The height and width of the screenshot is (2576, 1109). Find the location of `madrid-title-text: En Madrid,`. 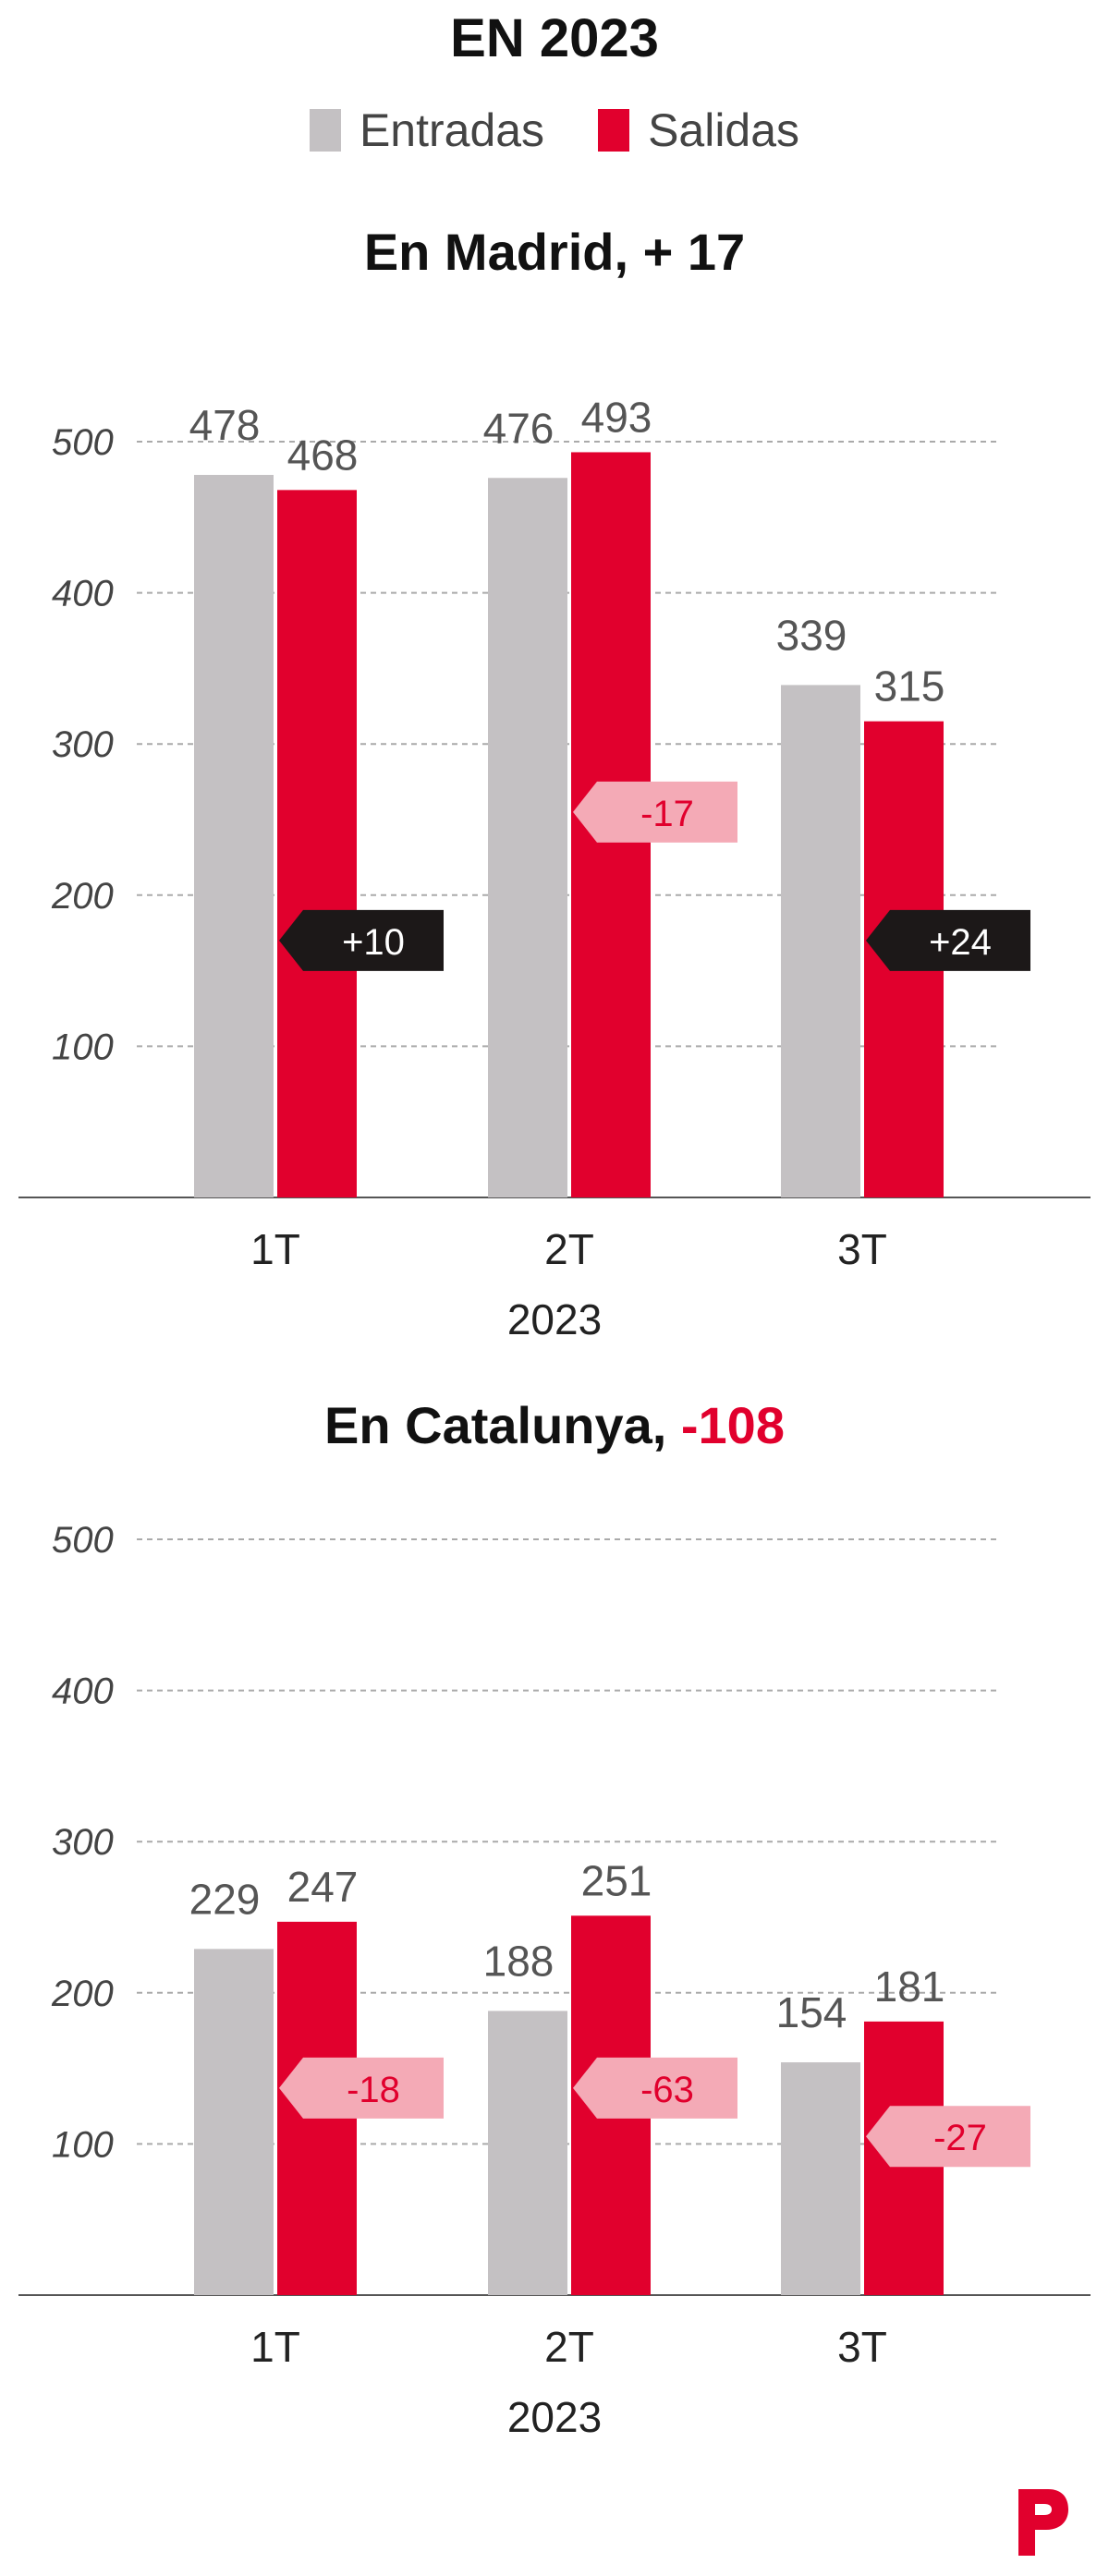

madrid-title-text: En Madrid, is located at coordinates (503, 252).